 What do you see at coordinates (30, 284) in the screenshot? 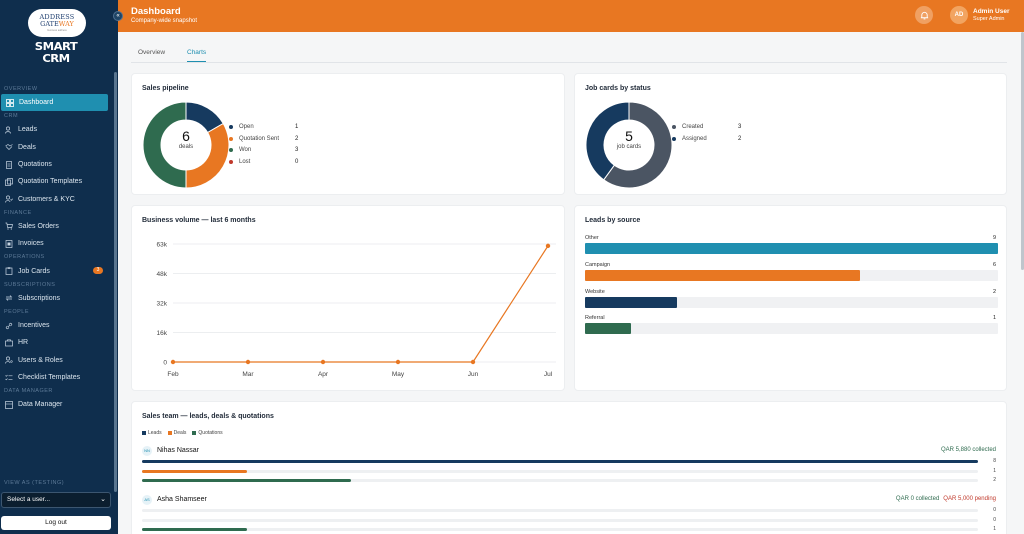
I see `section-subscriptions: SUBSCRIPTIONS` at bounding box center [30, 284].